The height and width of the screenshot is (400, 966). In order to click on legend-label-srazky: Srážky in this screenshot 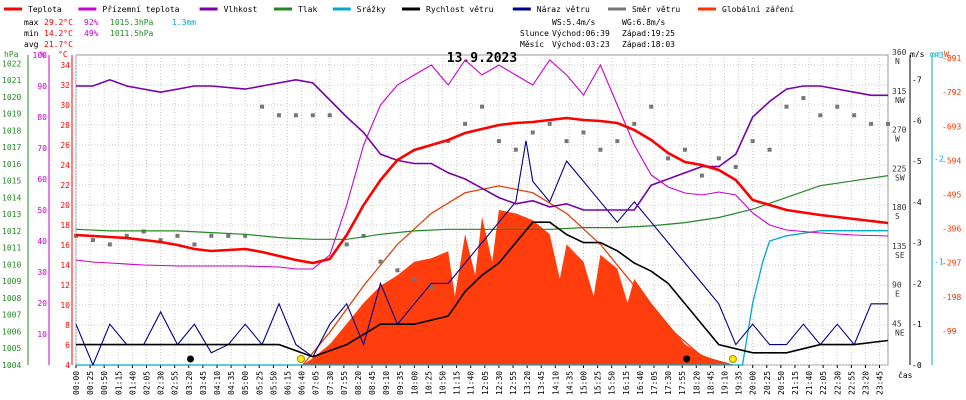, I will do `click(371, 9)`.